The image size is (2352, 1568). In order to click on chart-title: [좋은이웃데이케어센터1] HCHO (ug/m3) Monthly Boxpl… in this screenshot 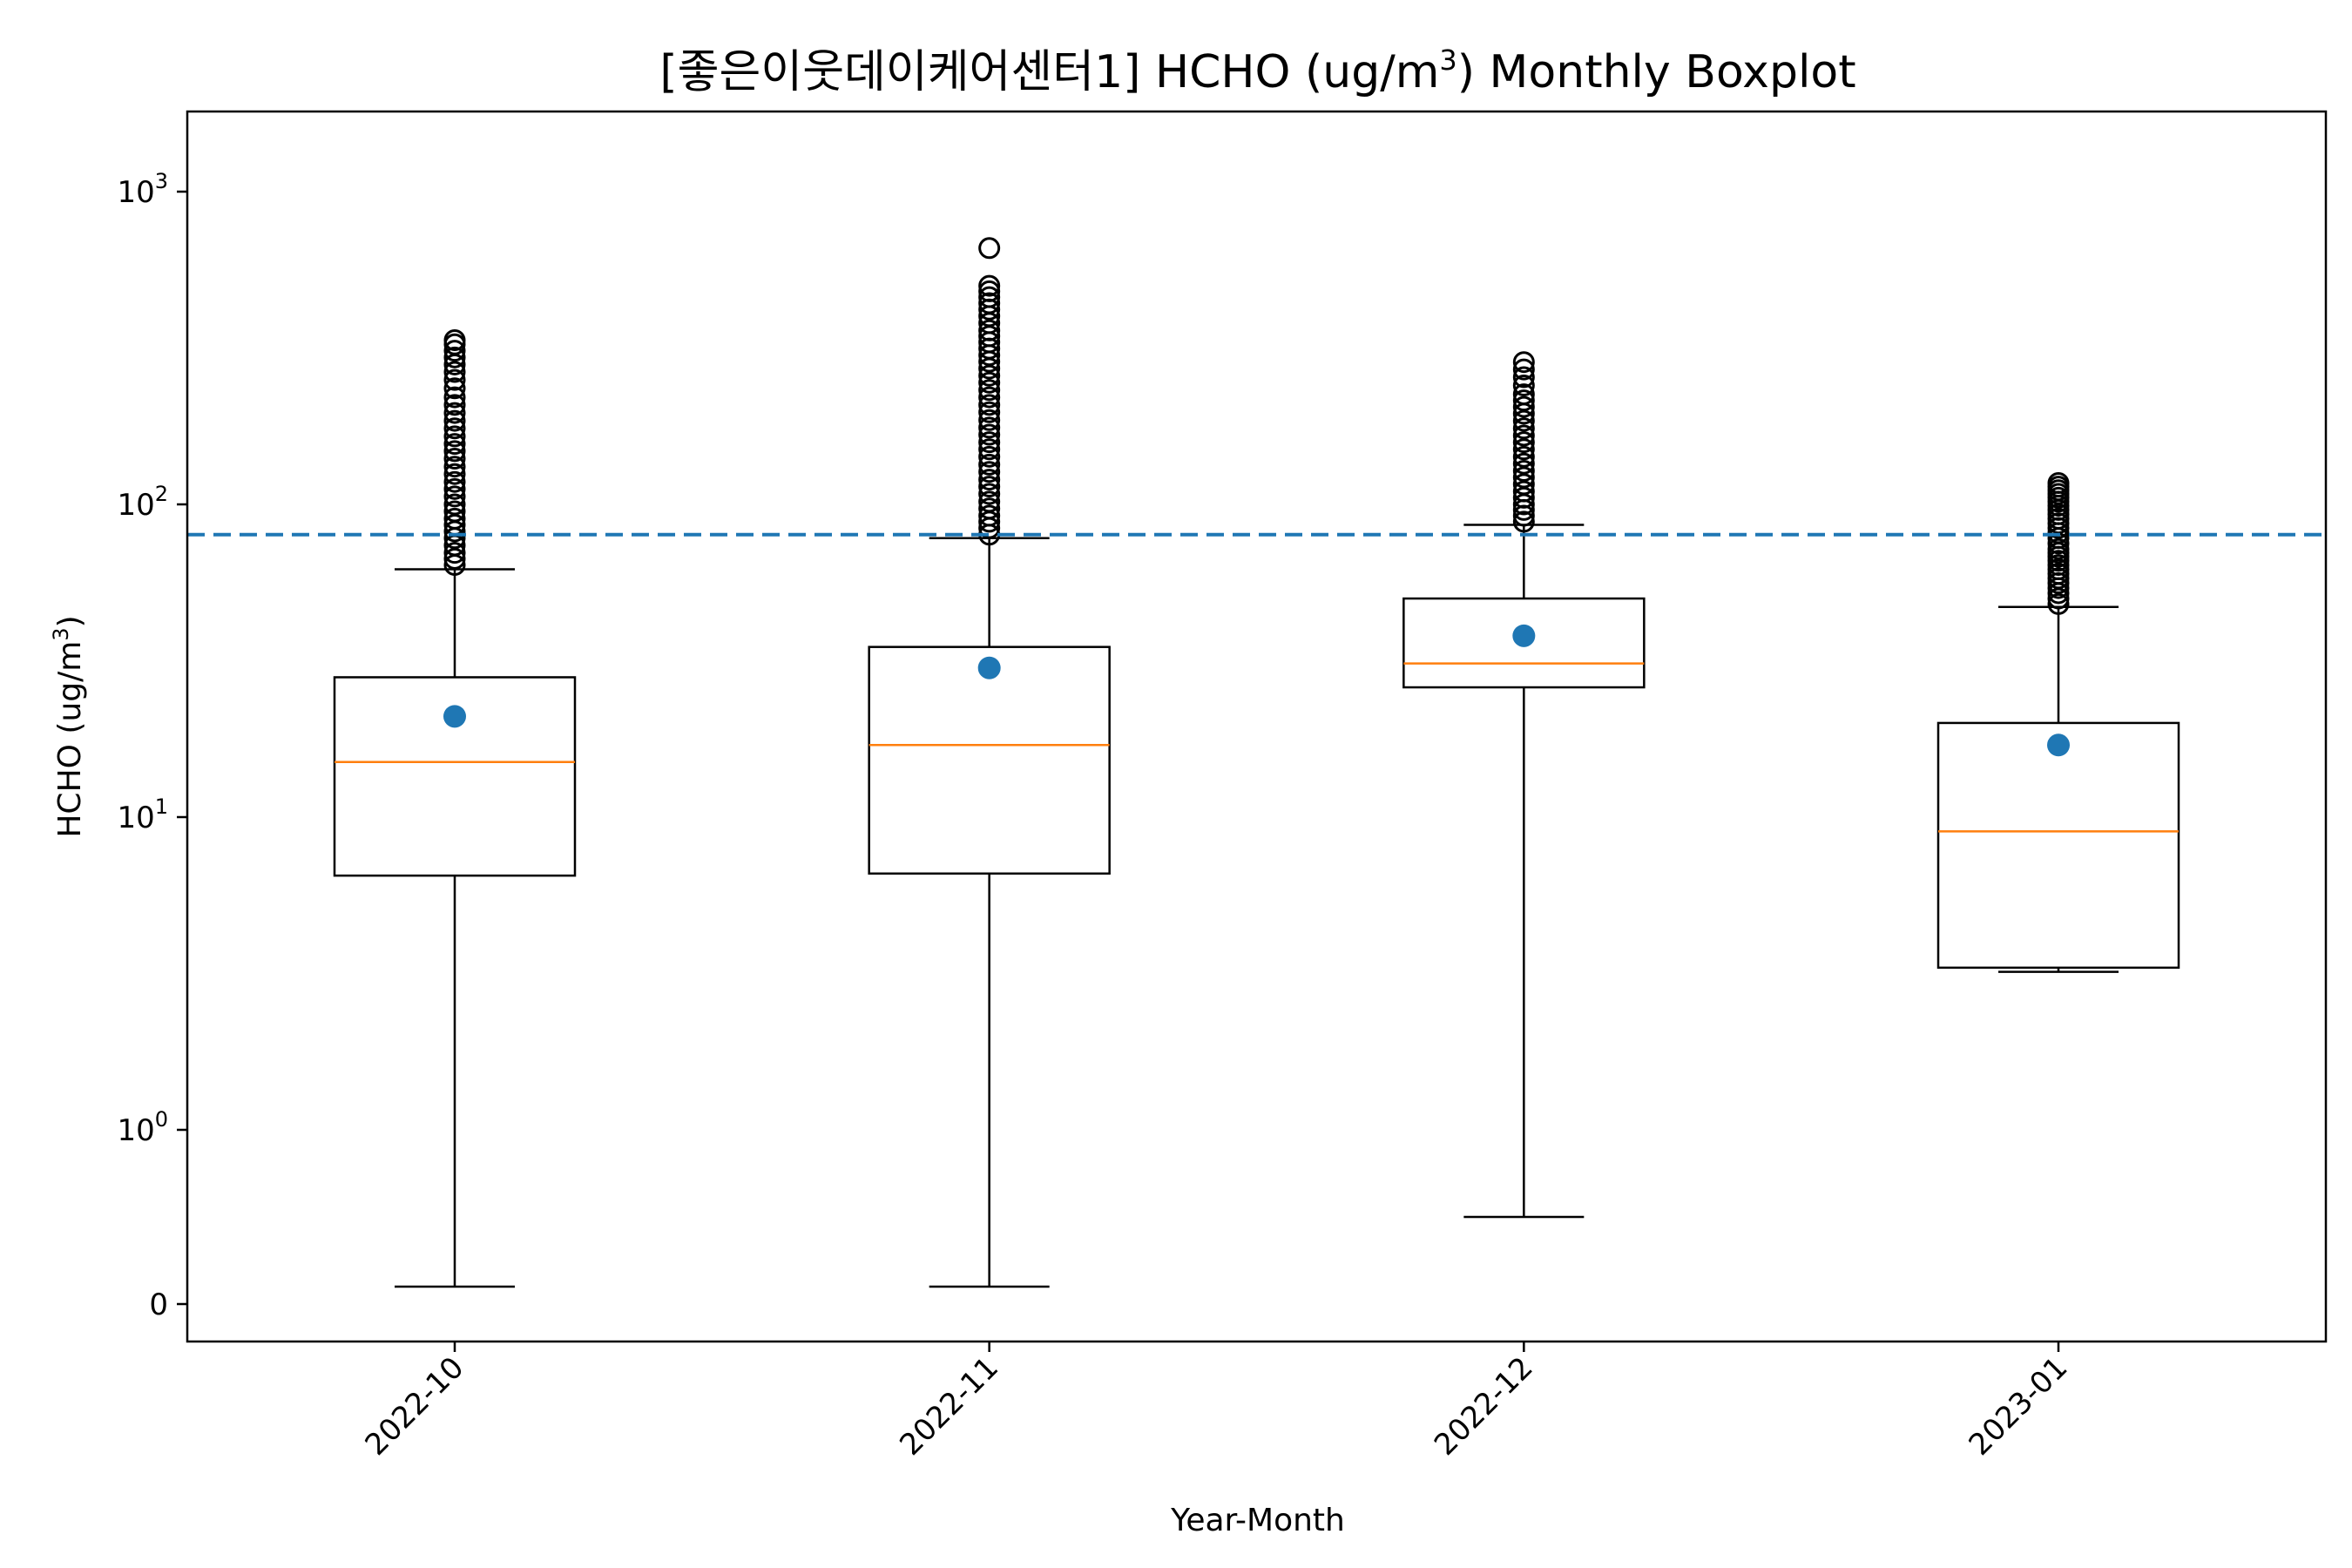, I will do `click(1257, 71)`.